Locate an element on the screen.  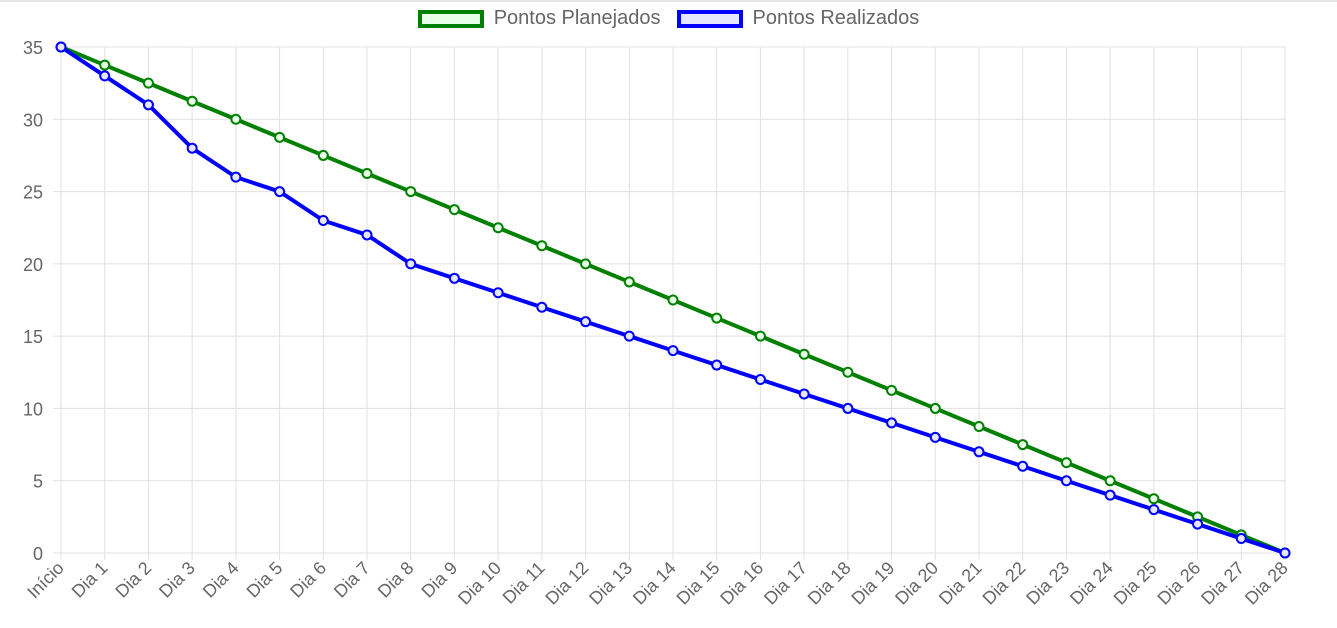
x-tick-label: Dia 12 is located at coordinates (566, 583).